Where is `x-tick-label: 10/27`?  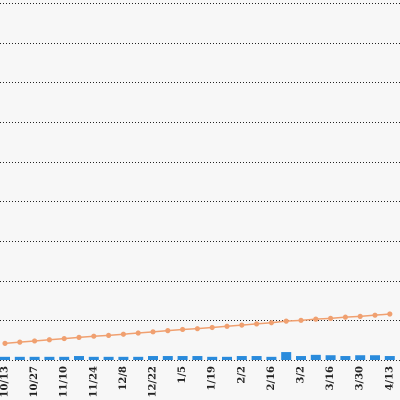
x-tick-label: 10/27 is located at coordinates (34, 382).